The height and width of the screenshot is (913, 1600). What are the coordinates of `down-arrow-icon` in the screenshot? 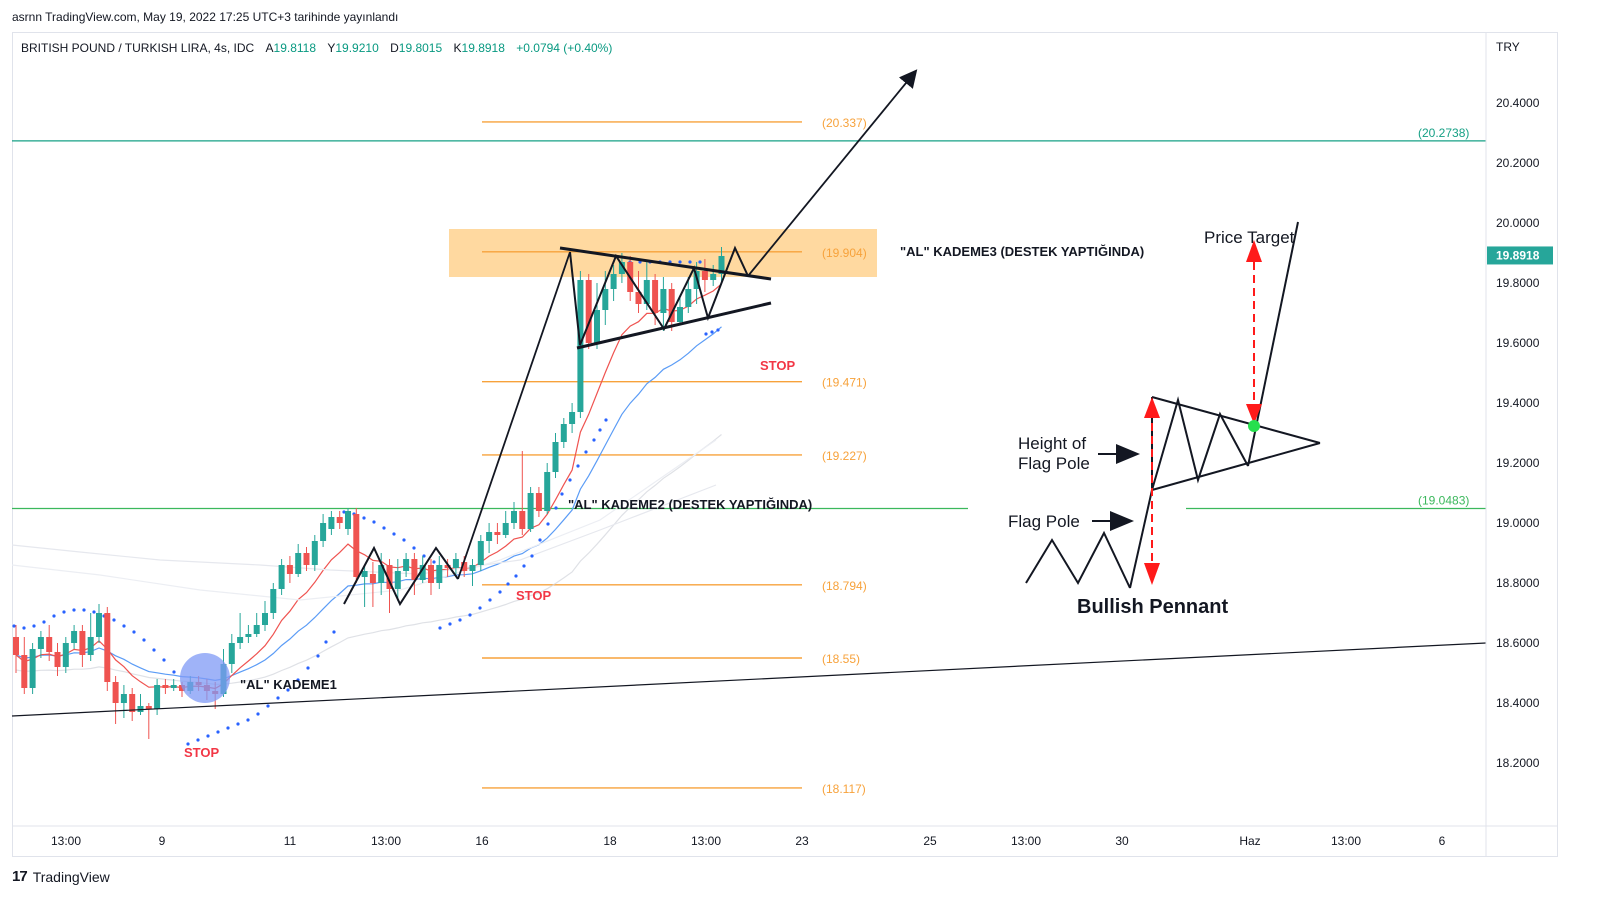 It's located at (1152, 574).